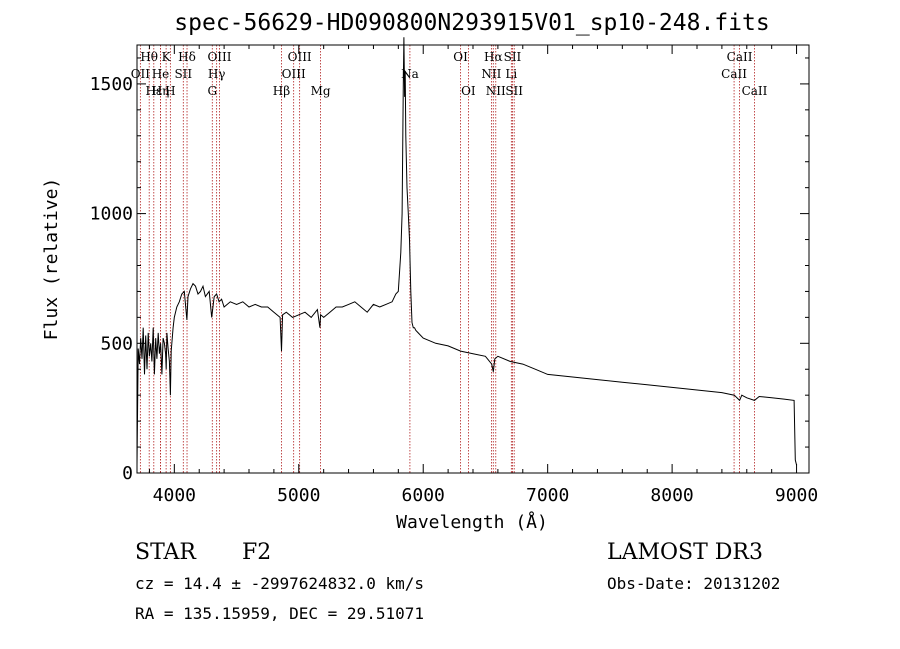 The width and height of the screenshot is (900, 649). Describe the element at coordinates (256, 552) in the screenshot. I see `subclass: F2` at that location.